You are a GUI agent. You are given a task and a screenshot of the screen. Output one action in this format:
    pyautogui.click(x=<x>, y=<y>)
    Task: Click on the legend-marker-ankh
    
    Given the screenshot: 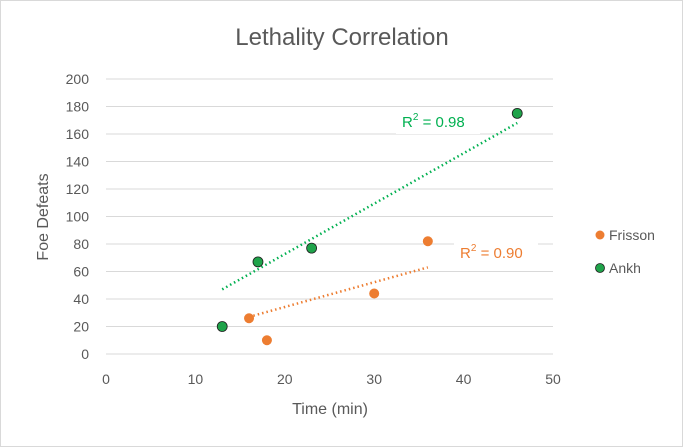 What is the action you would take?
    pyautogui.click(x=600, y=268)
    